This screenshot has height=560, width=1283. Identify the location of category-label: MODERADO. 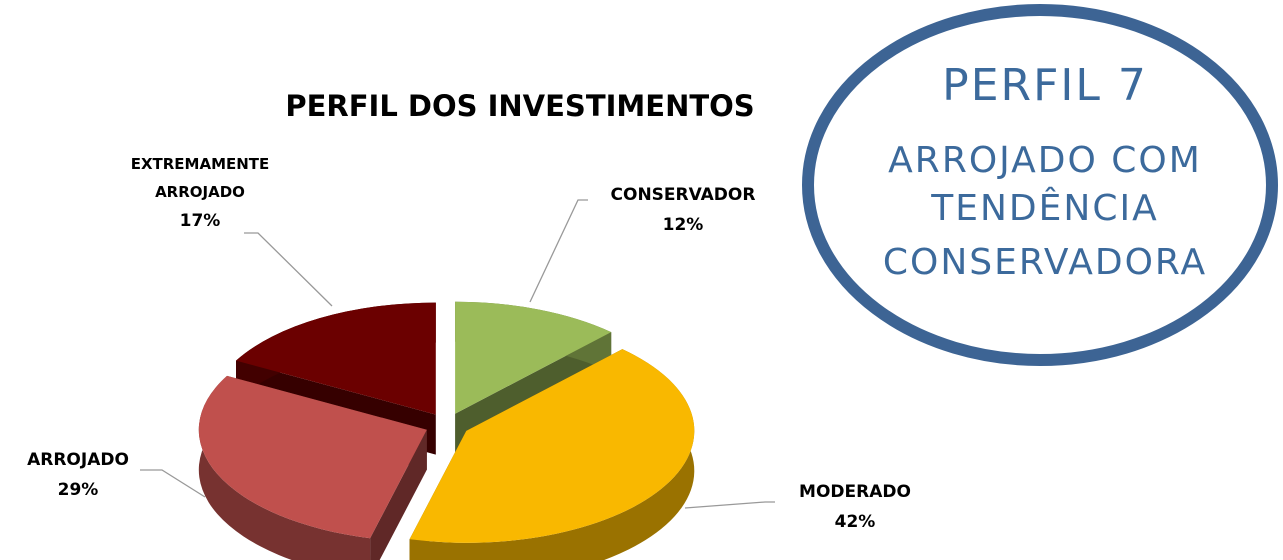
(855, 492).